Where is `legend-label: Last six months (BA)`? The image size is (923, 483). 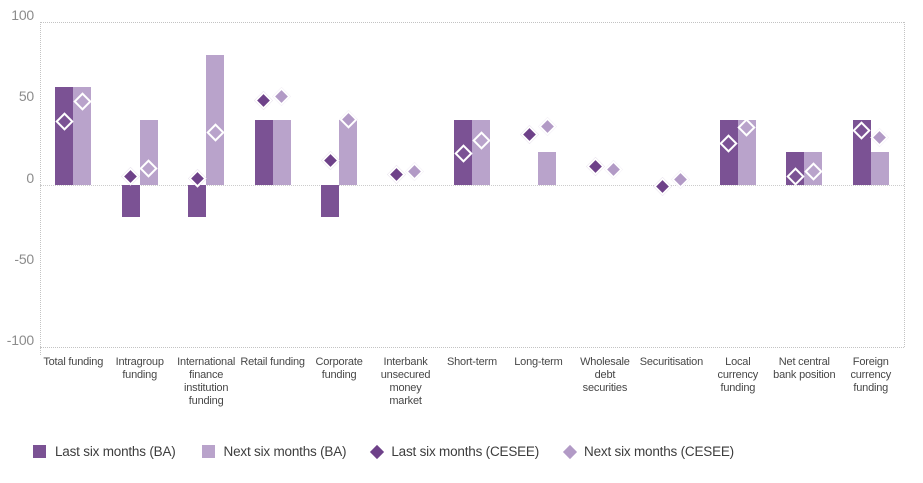
legend-label: Last six months (BA) is located at coordinates (115, 451).